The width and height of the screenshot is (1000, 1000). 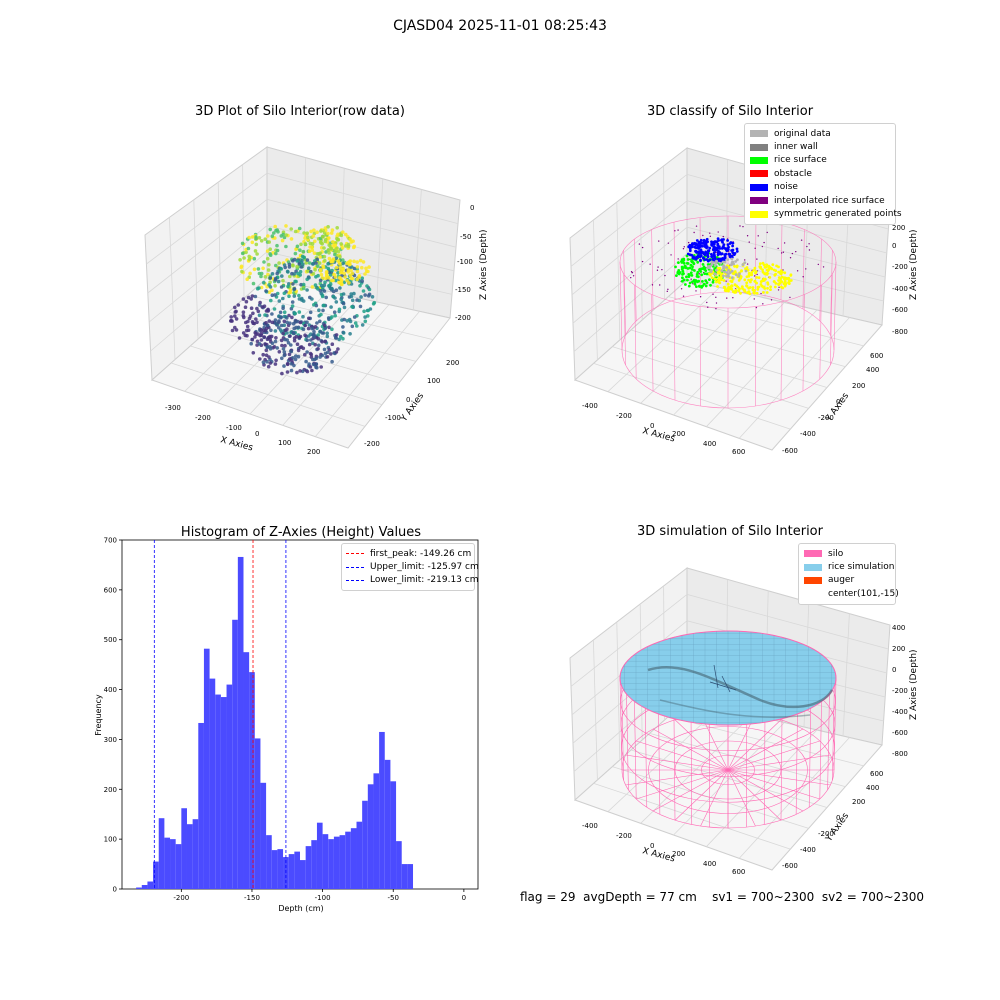 What do you see at coordinates (820, 173) in the screenshot?
I see `legend-entry-obstacle: obstacle` at bounding box center [820, 173].